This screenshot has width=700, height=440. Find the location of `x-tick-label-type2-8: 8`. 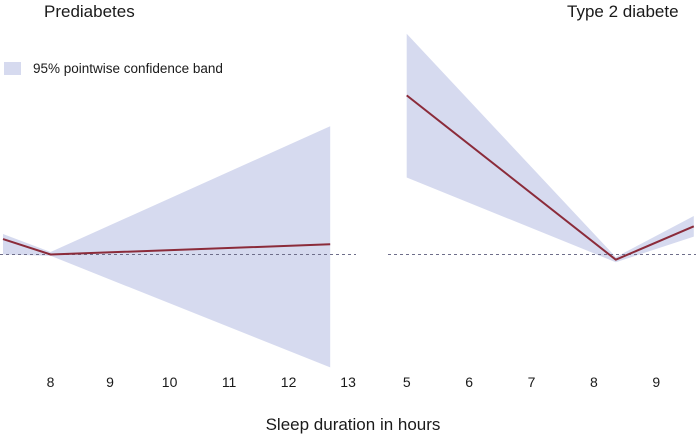

x-tick-label-type2-8: 8 is located at coordinates (594, 382).